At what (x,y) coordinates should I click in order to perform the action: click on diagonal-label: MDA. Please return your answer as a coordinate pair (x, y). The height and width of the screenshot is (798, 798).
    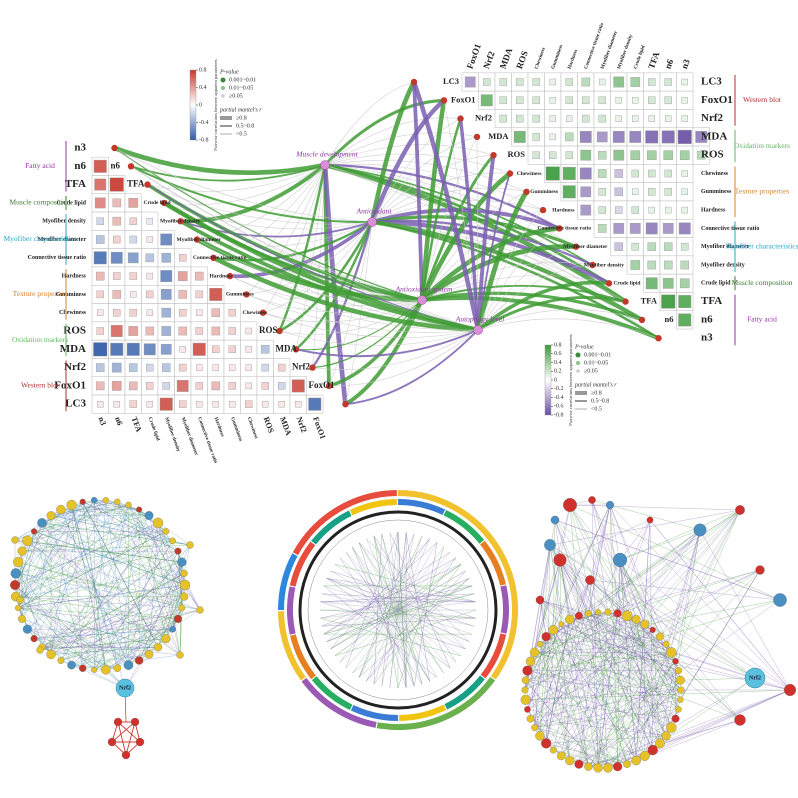
    Looking at the image, I should click on (287, 348).